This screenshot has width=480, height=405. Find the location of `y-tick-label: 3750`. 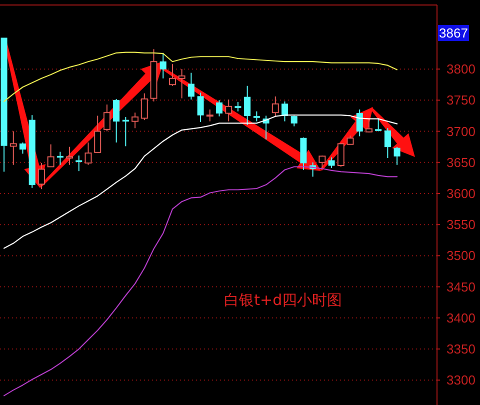

y-tick-label: 3750 is located at coordinates (461, 100).